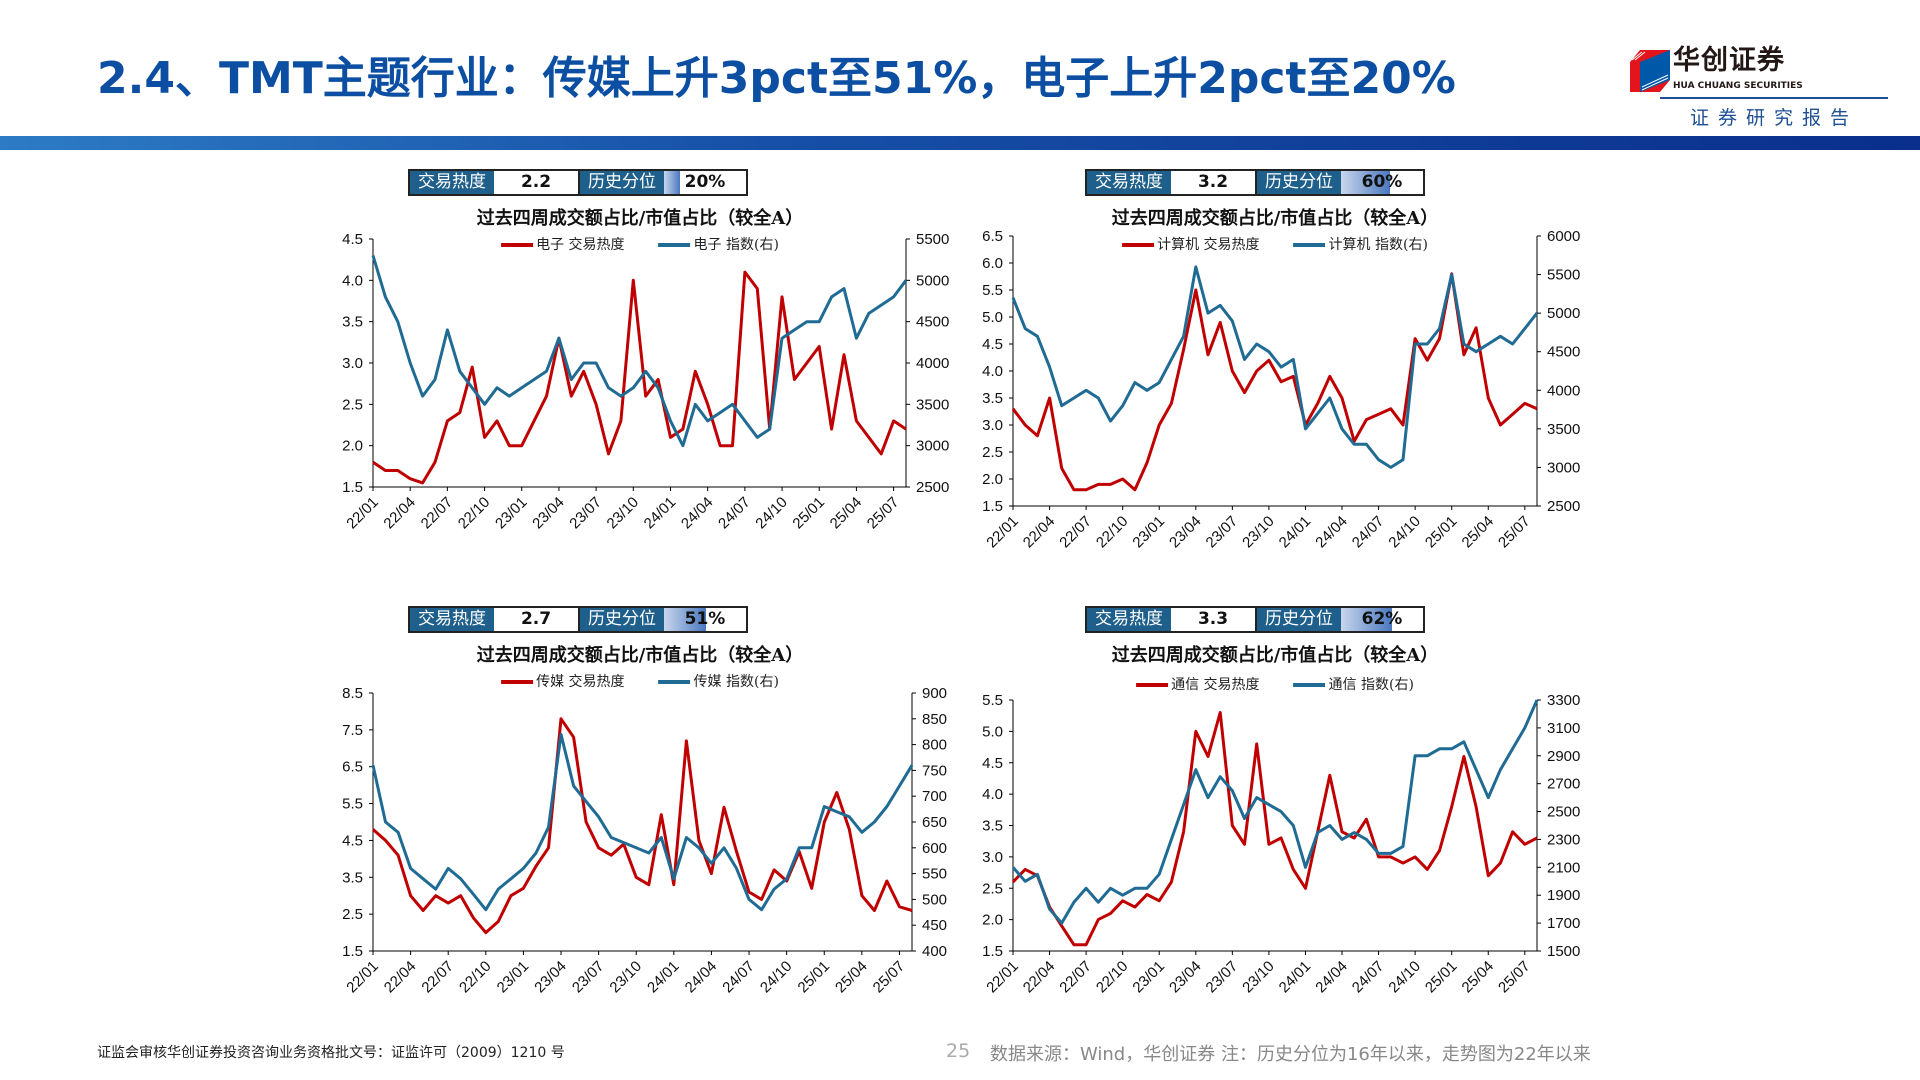 The image size is (1920, 1080). I want to click on percentile-value: 62%, so click(1382, 619).